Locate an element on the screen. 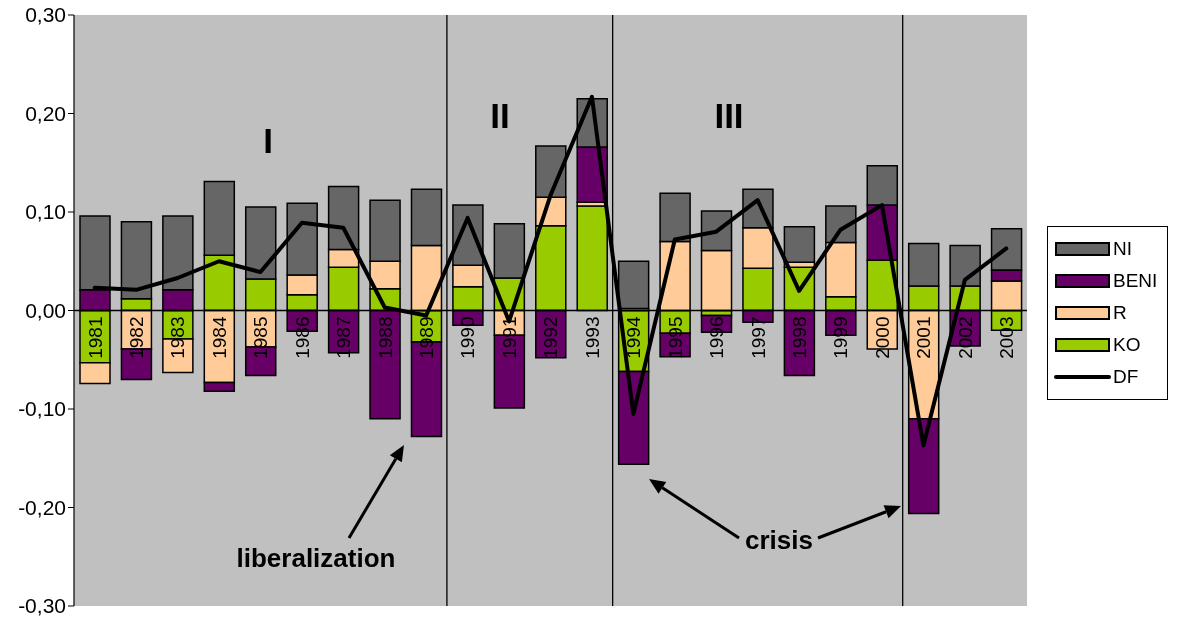  y-tick-label: -0,30 is located at coordinates (42, 606).